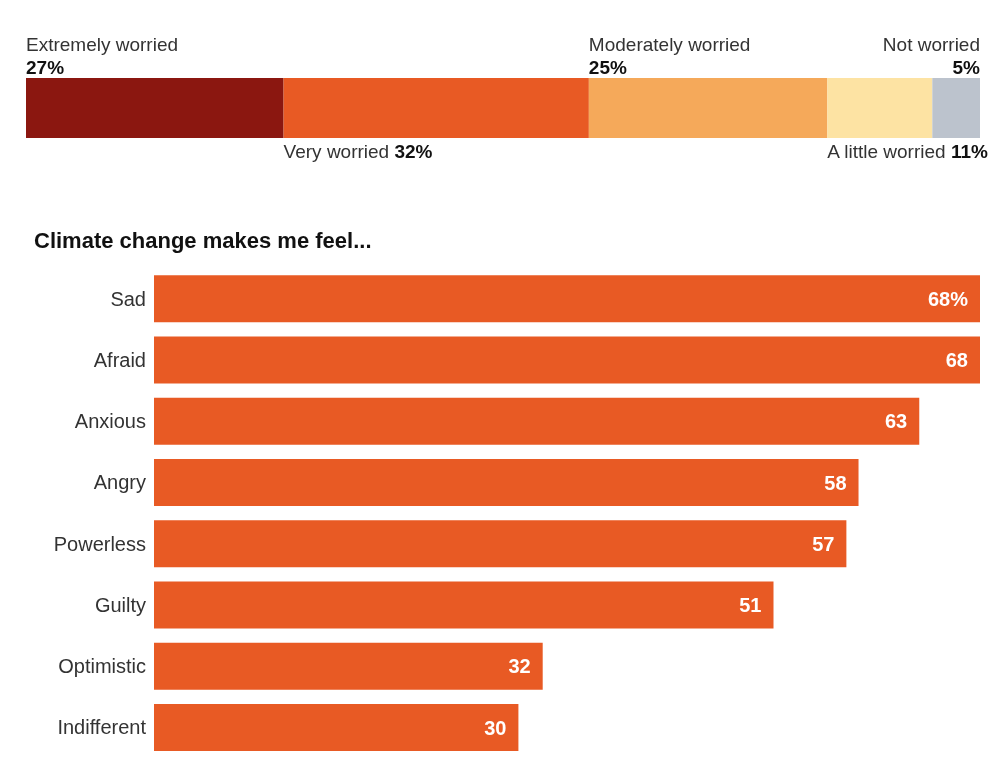 The height and width of the screenshot is (760, 1005). I want to click on data-label: 63, so click(896, 421).